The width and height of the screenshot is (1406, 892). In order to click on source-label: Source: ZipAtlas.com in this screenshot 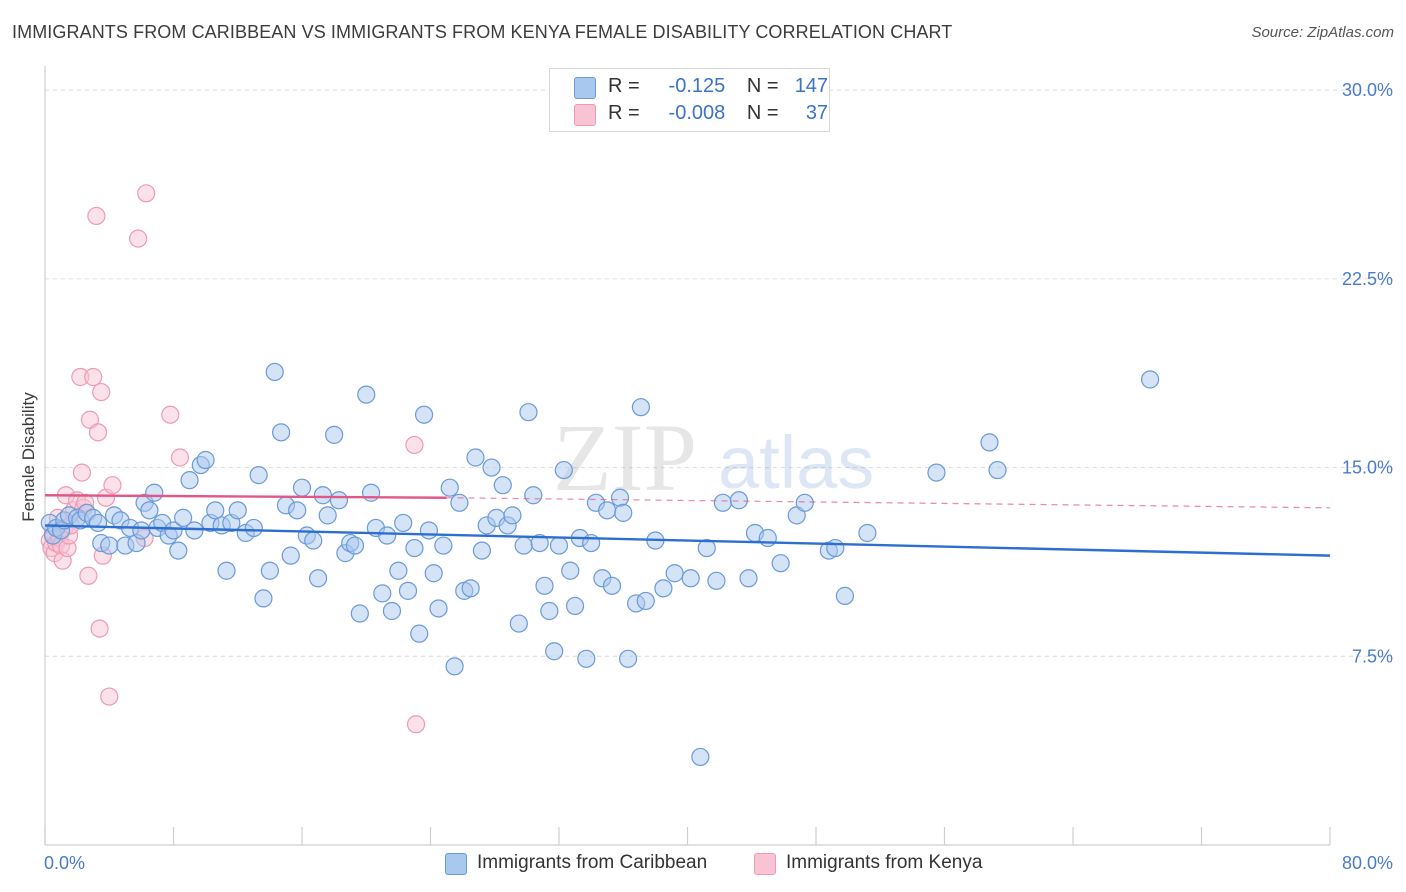, I will do `click(1322, 32)`.